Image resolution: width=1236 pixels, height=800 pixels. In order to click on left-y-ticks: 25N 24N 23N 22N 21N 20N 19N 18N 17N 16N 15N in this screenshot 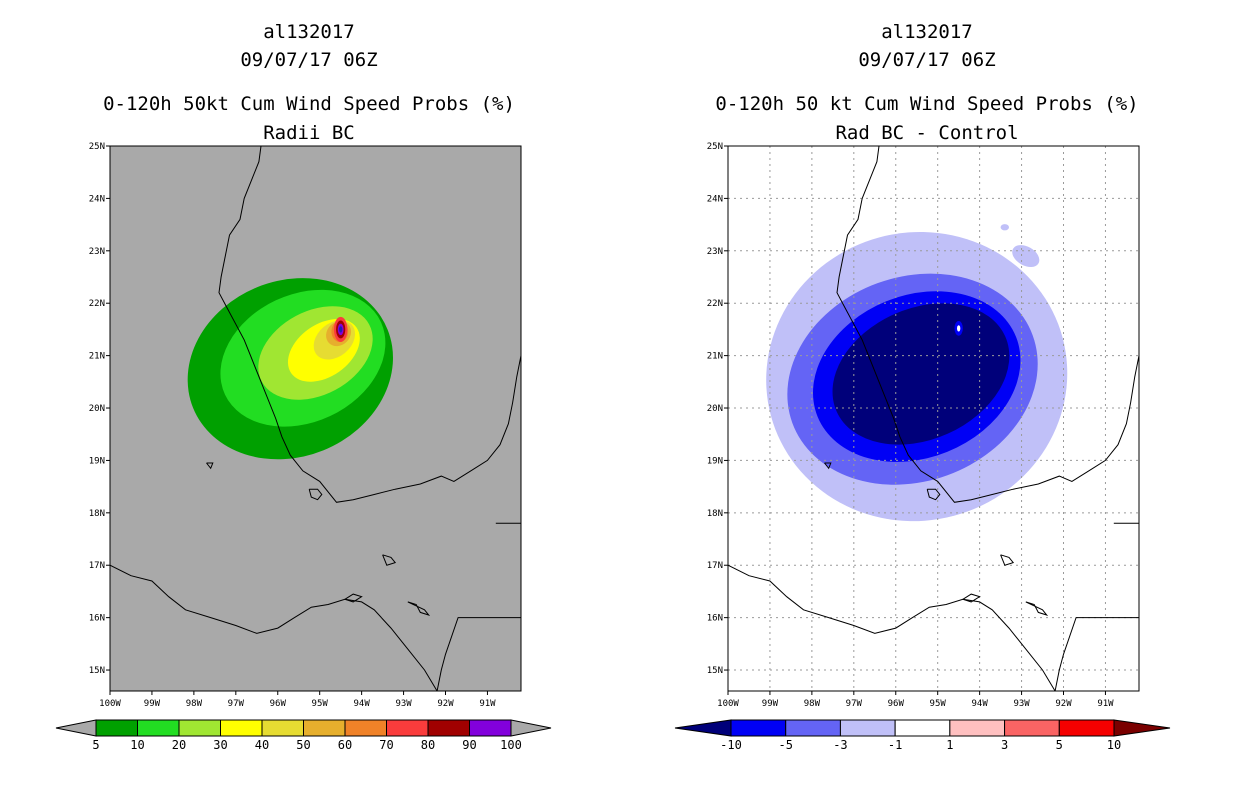, I will do `click(99, 409)`.